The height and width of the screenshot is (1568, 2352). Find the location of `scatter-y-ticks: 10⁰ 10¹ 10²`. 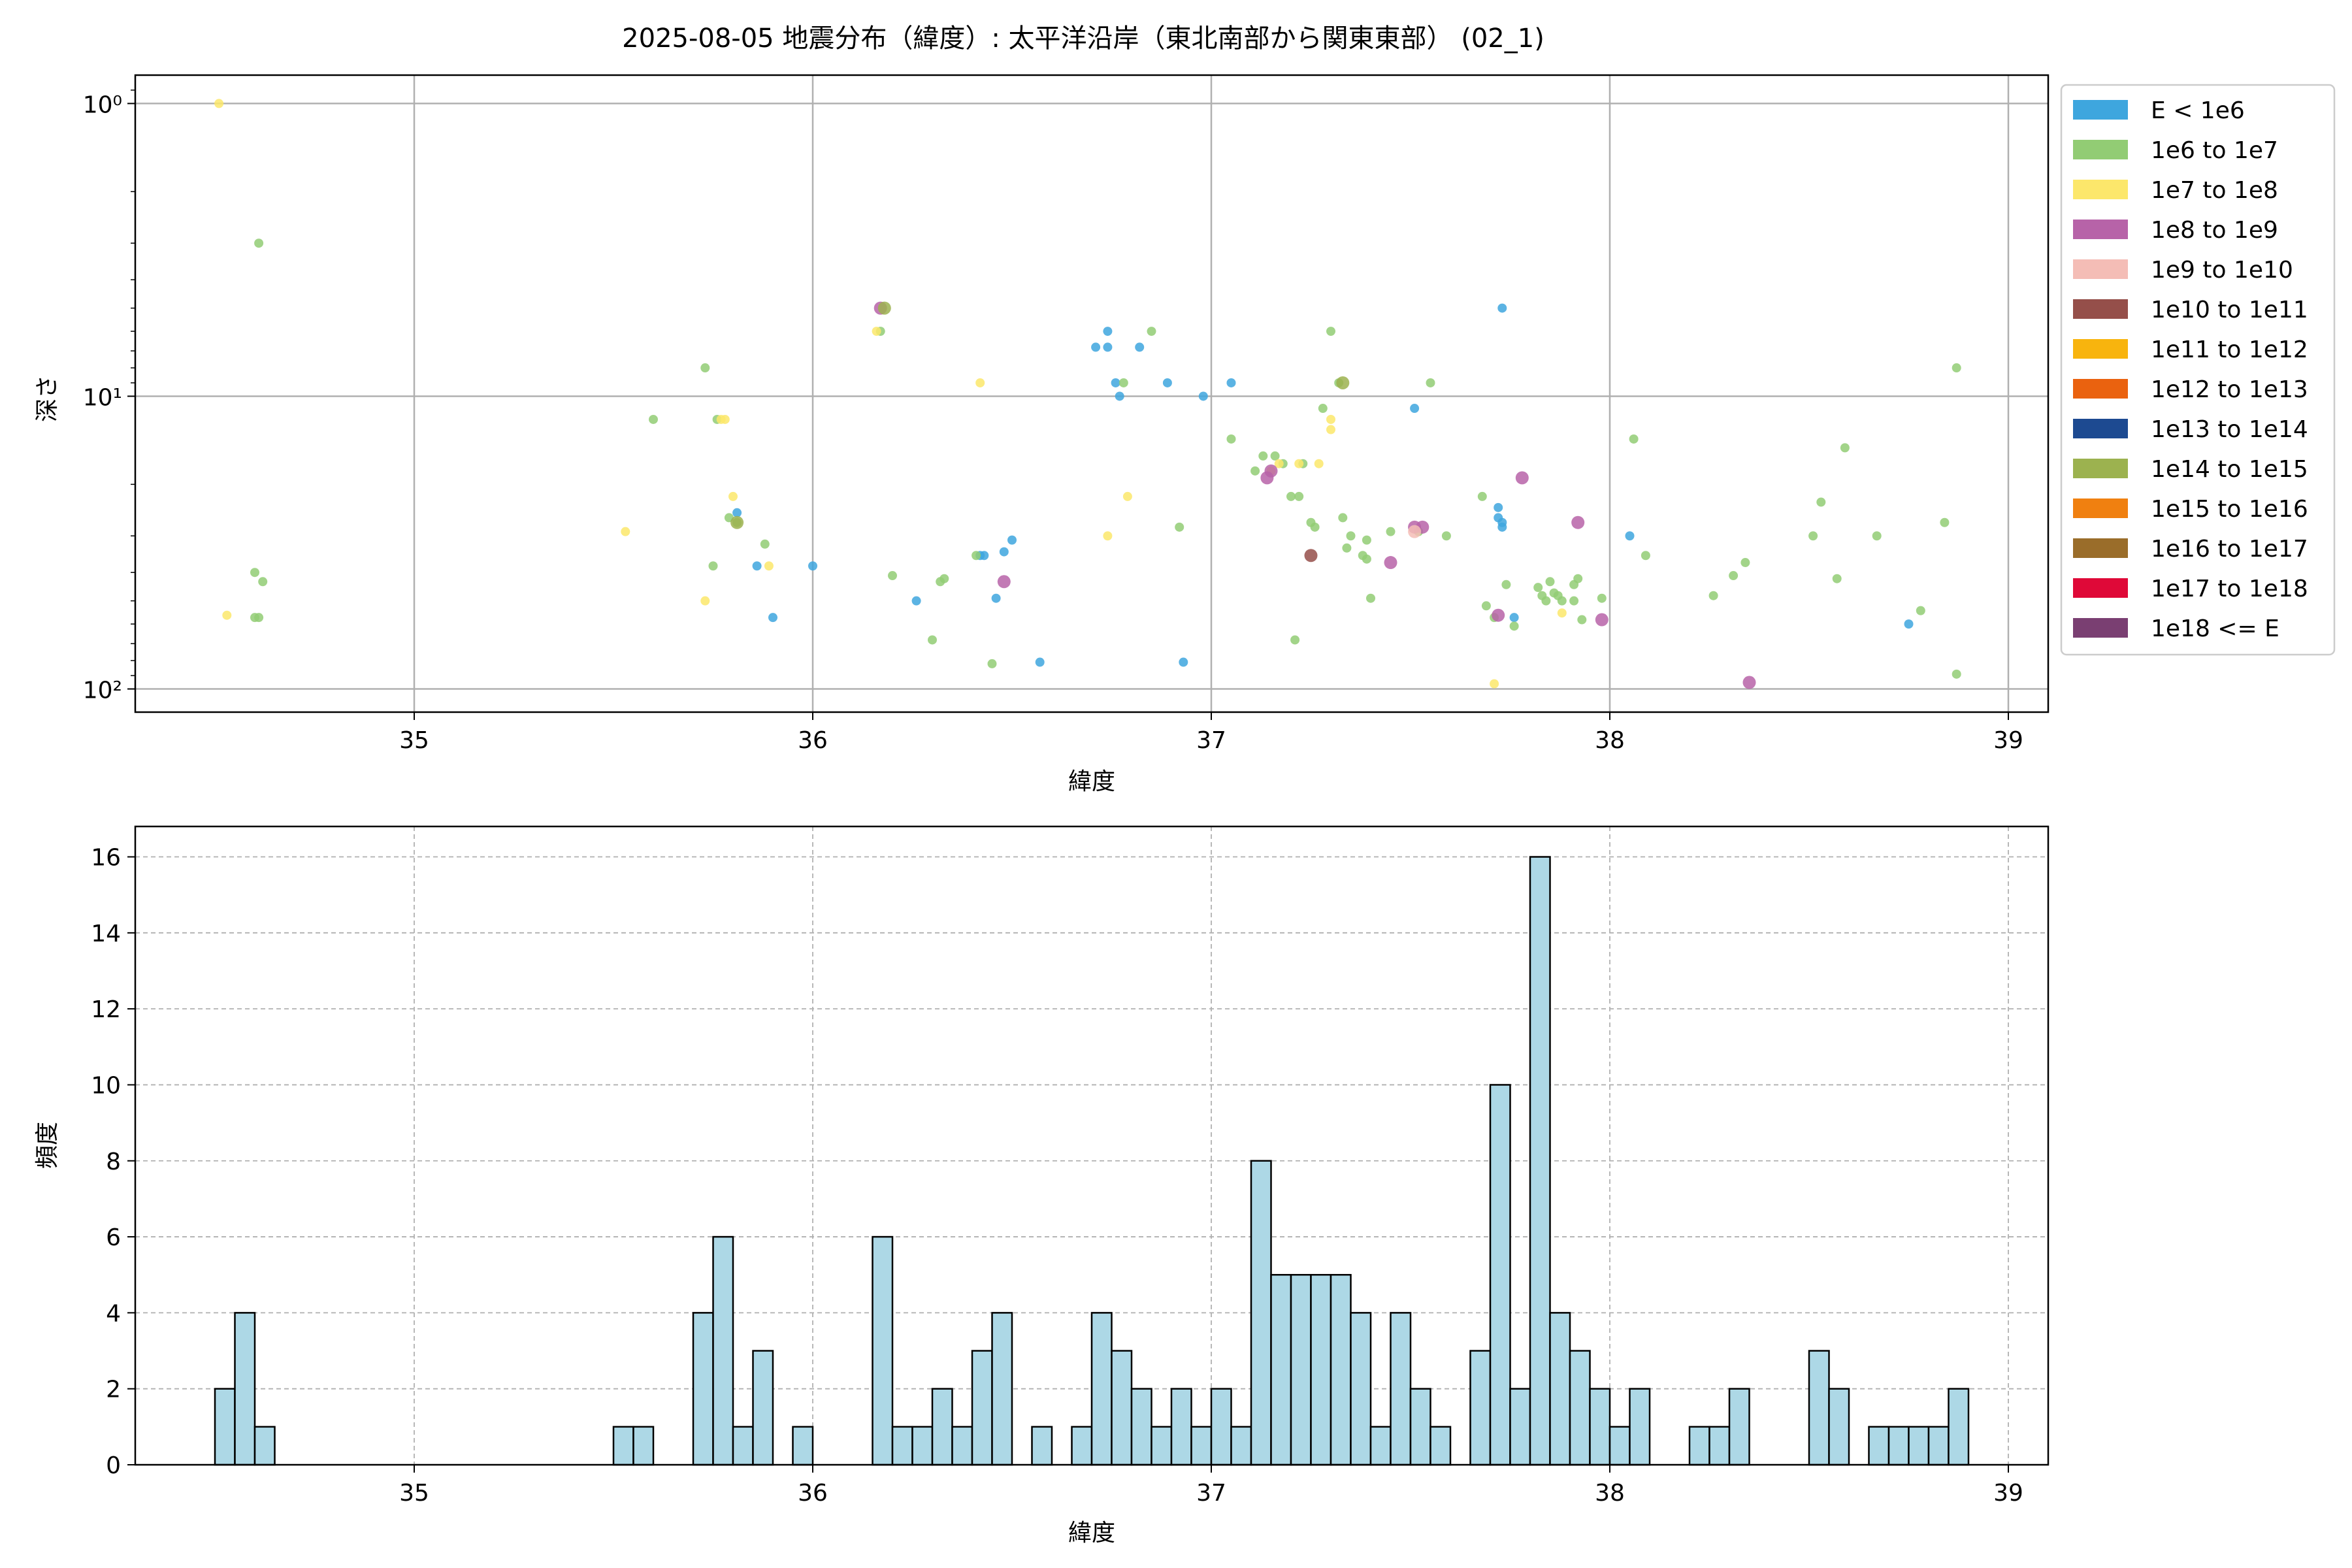

scatter-y-ticks: 10⁰ 10¹ 10² is located at coordinates (109, 397).